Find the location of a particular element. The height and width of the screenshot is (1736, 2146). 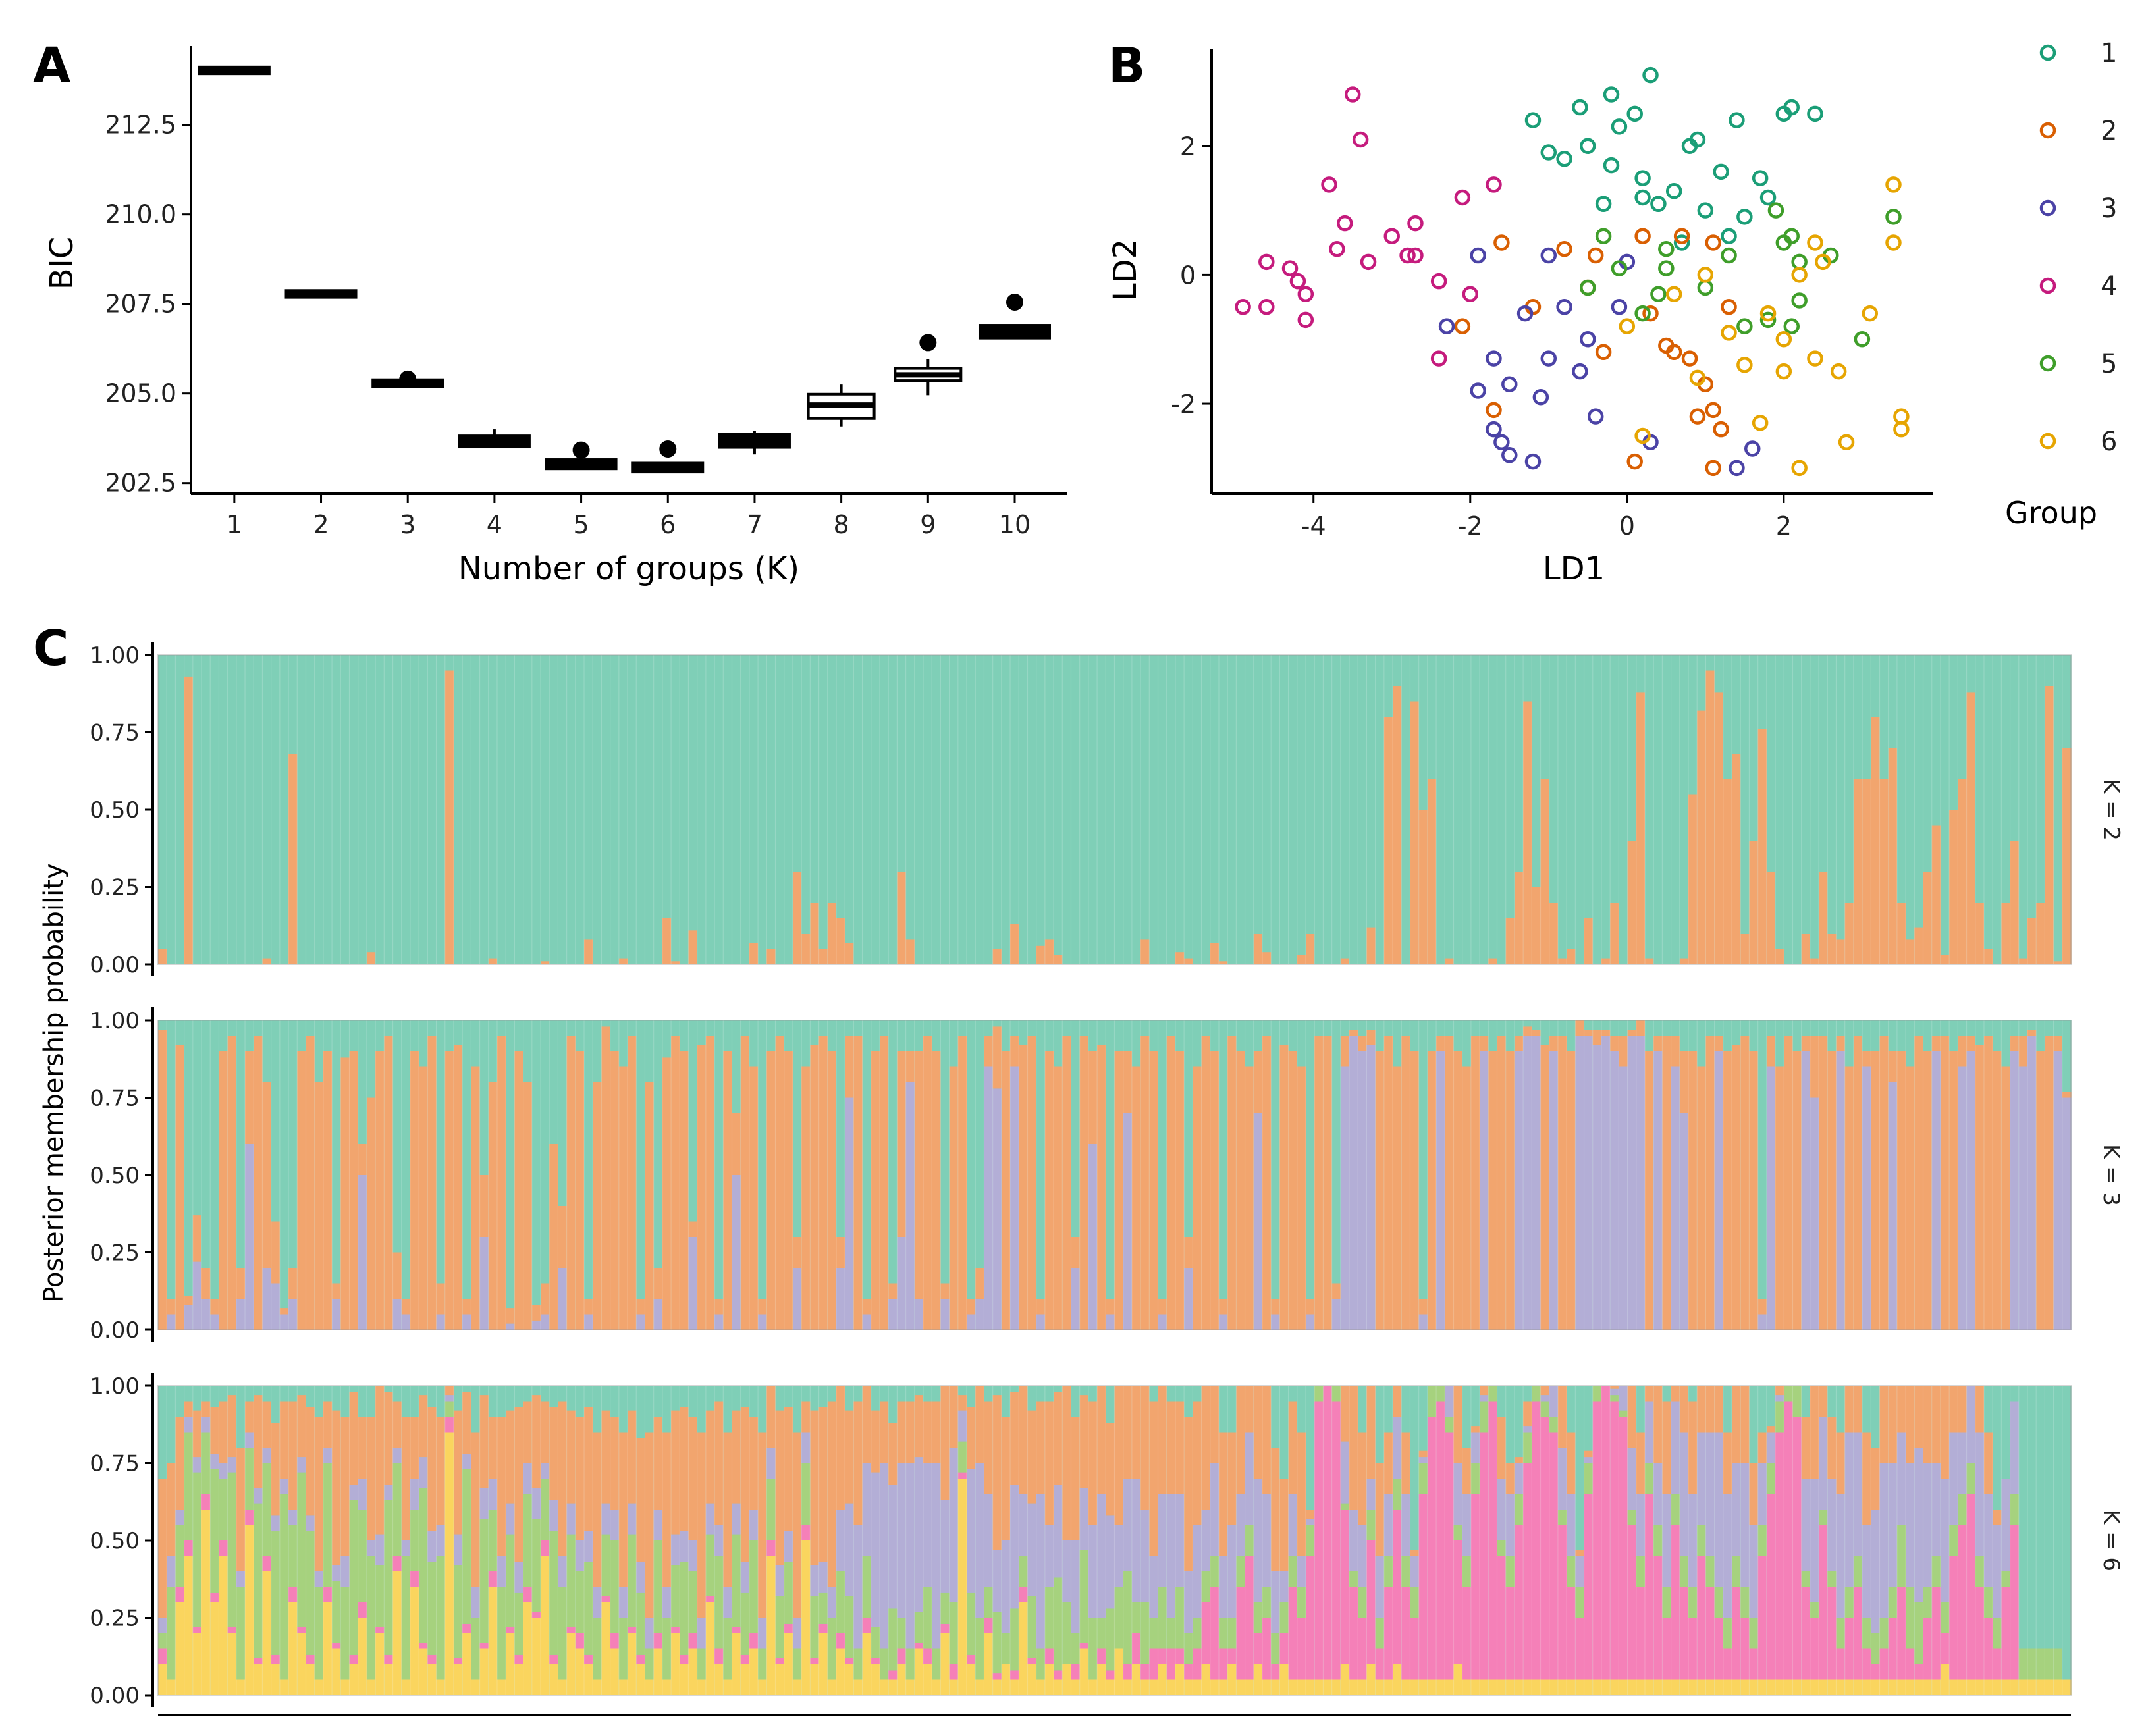

panel-a-xtick-label: 6 is located at coordinates (668, 524).